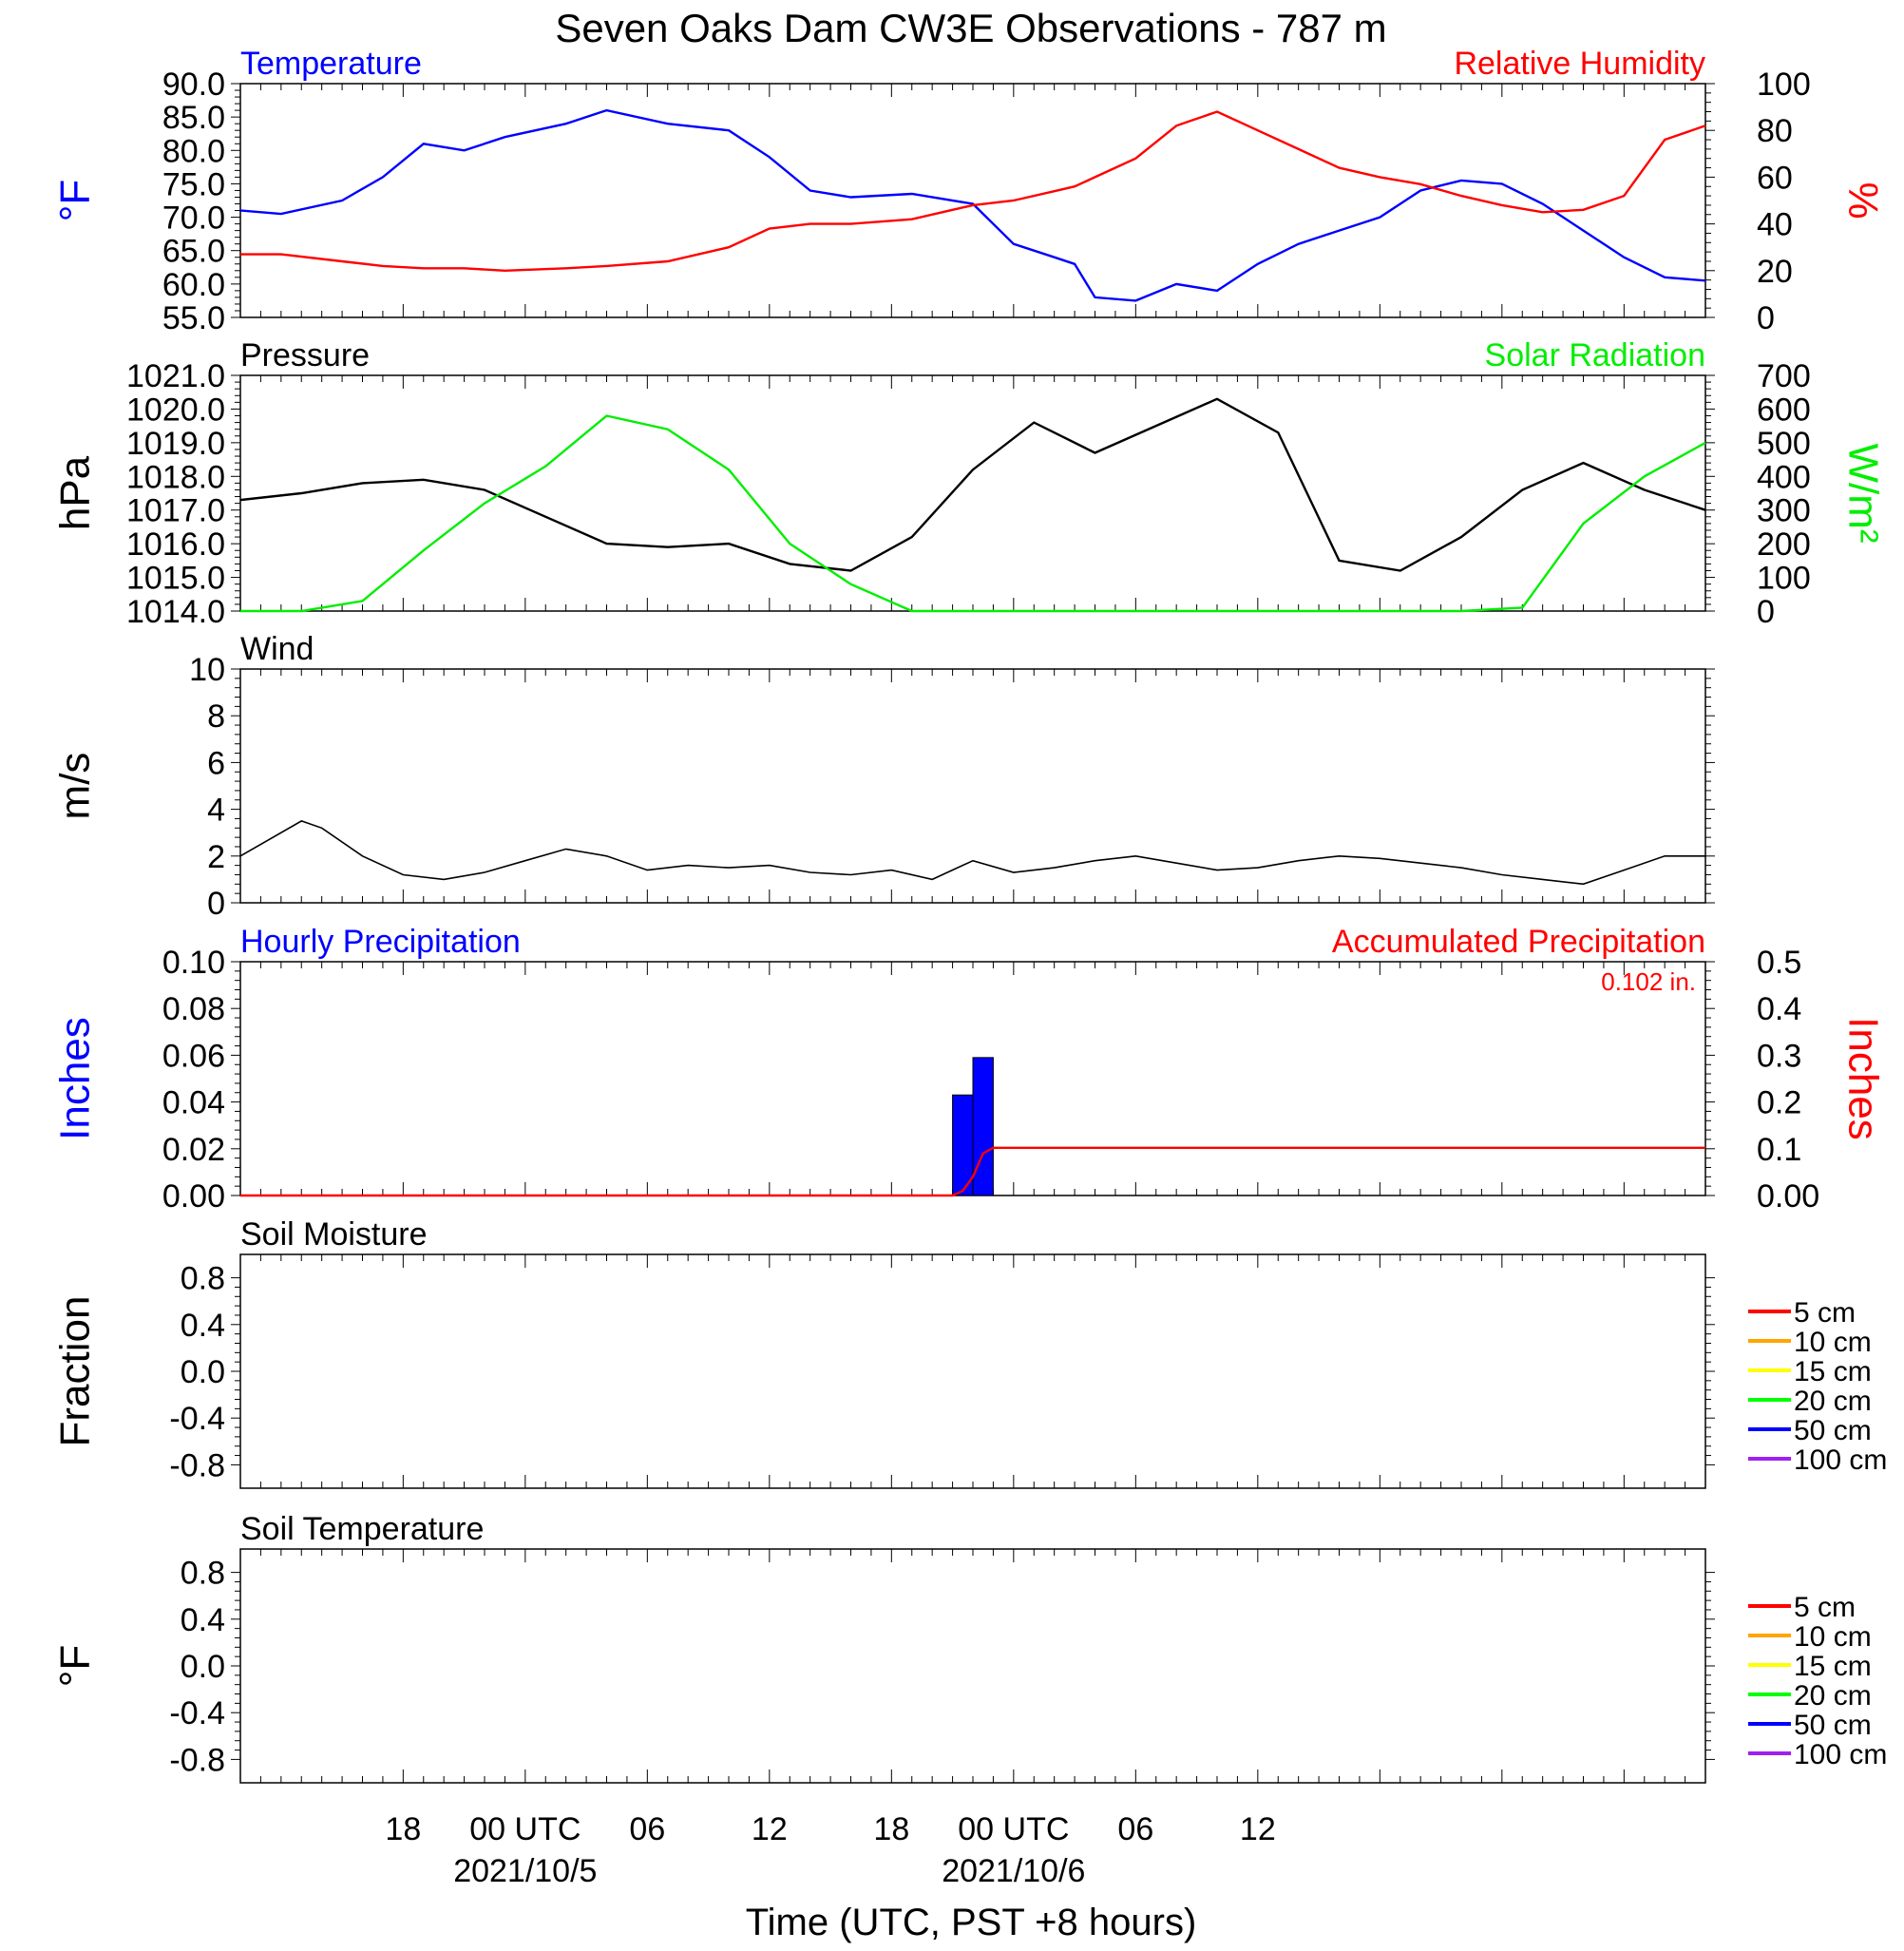 This screenshot has width=1904, height=1951. What do you see at coordinates (331, 64) in the screenshot?
I see `panel-title-left: Temperature` at bounding box center [331, 64].